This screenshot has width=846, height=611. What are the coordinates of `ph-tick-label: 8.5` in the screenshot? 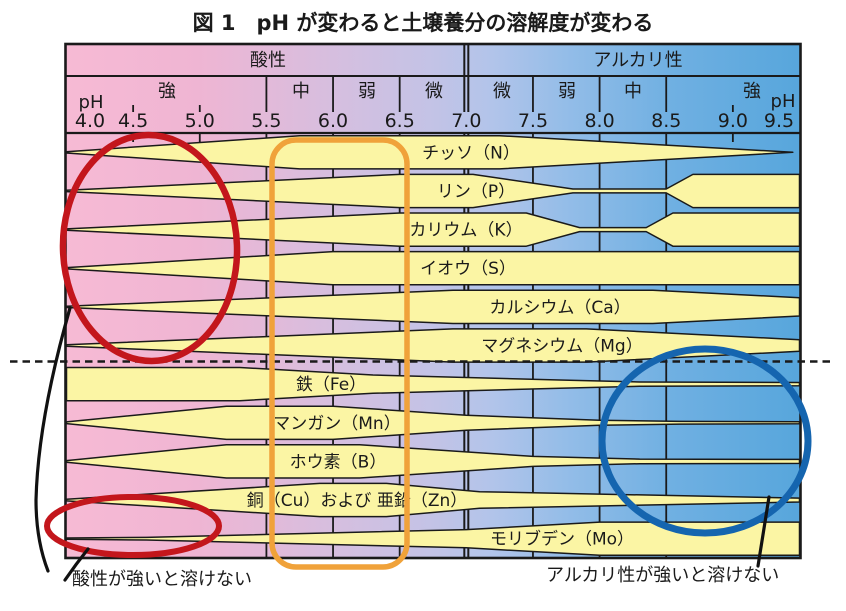 It's located at (666, 121).